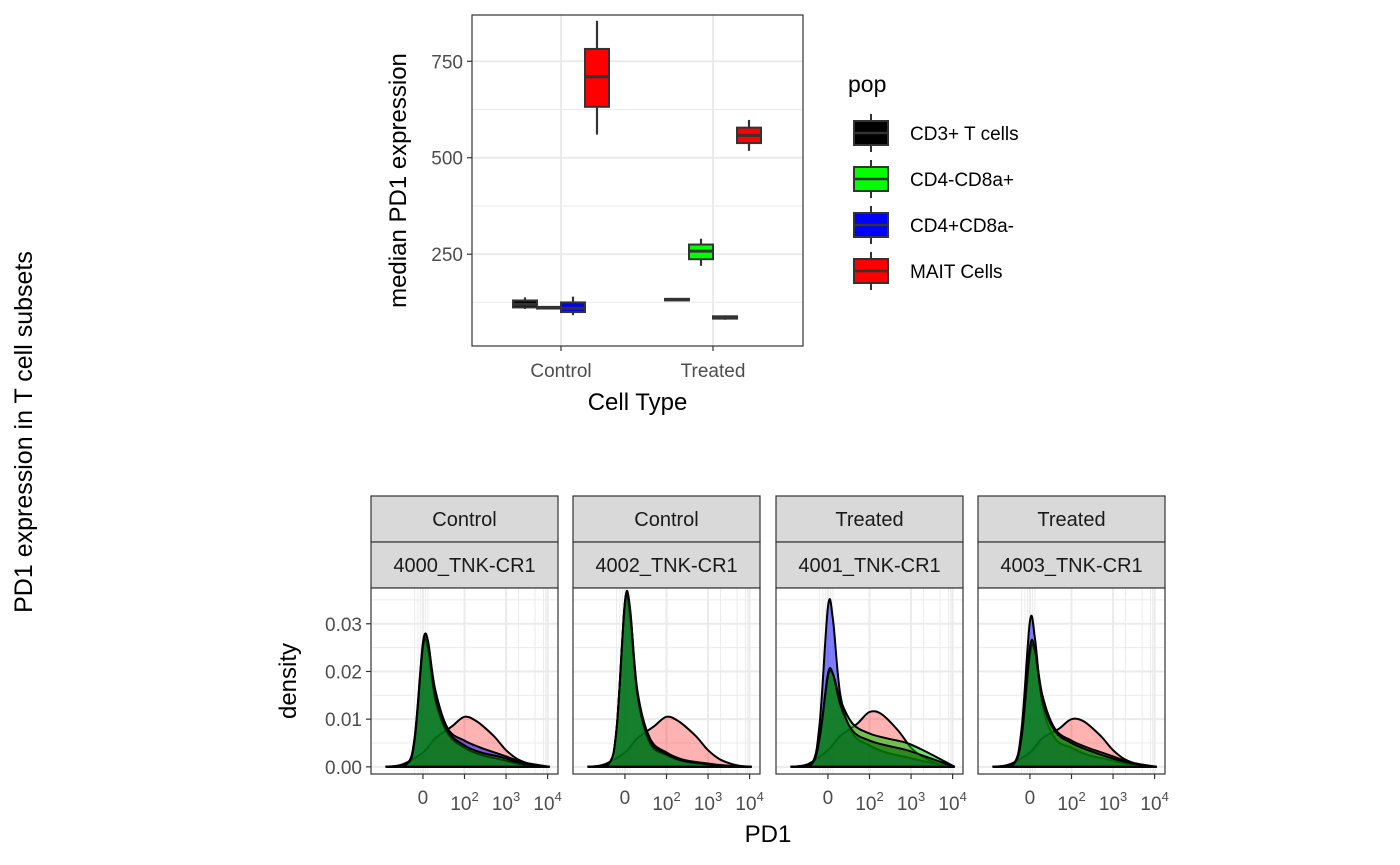 Image resolution: width=1400 pixels, height=865 pixels. I want to click on facet-strip-sample-label: 4002_TNK-CR1, so click(666, 566).